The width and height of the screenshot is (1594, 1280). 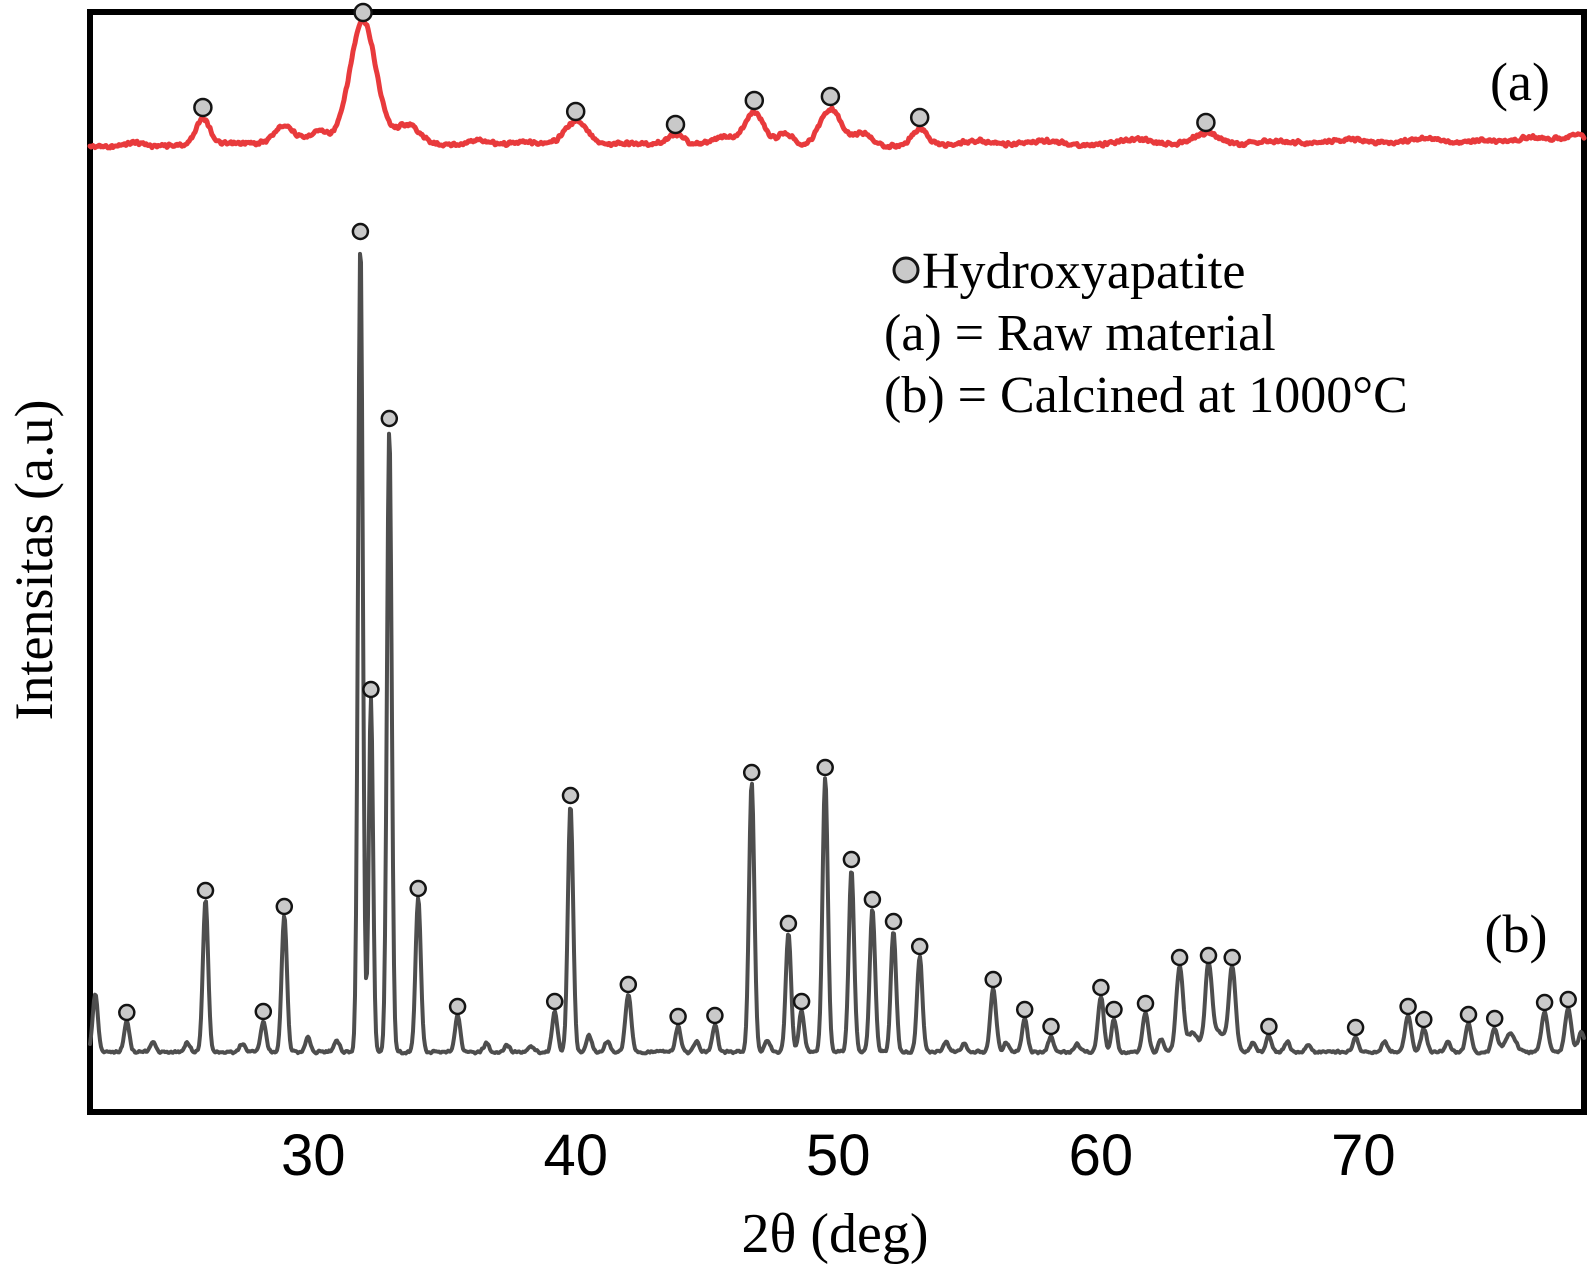 I want to click on x-tick-70: 70, so click(x=1363, y=1155).